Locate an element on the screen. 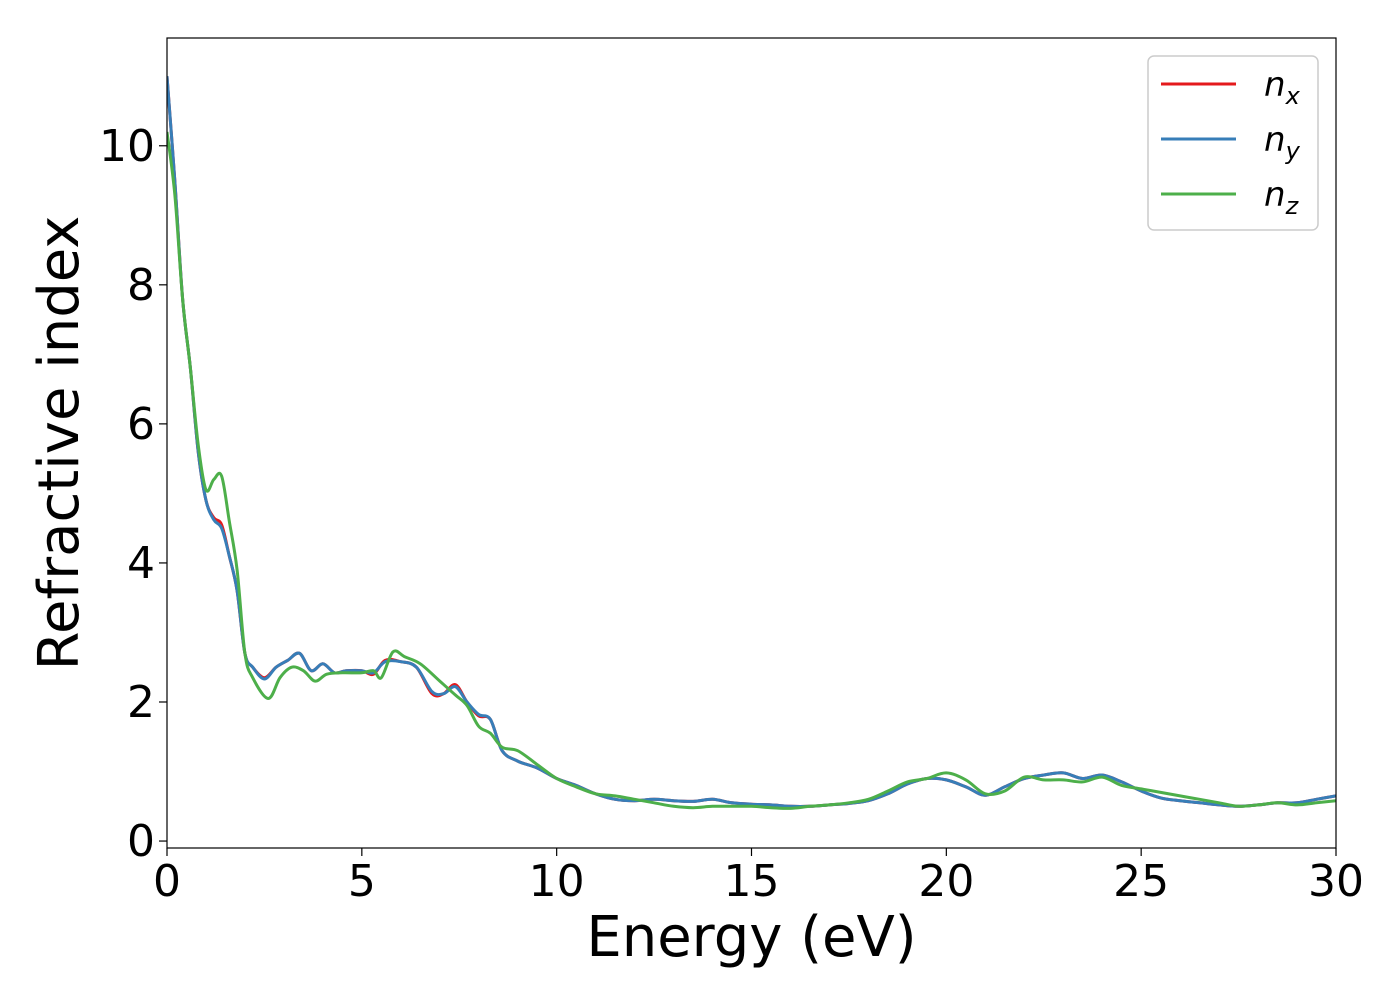 This screenshot has width=1400, height=1000. y-tick-label: 0 is located at coordinates (141, 841).